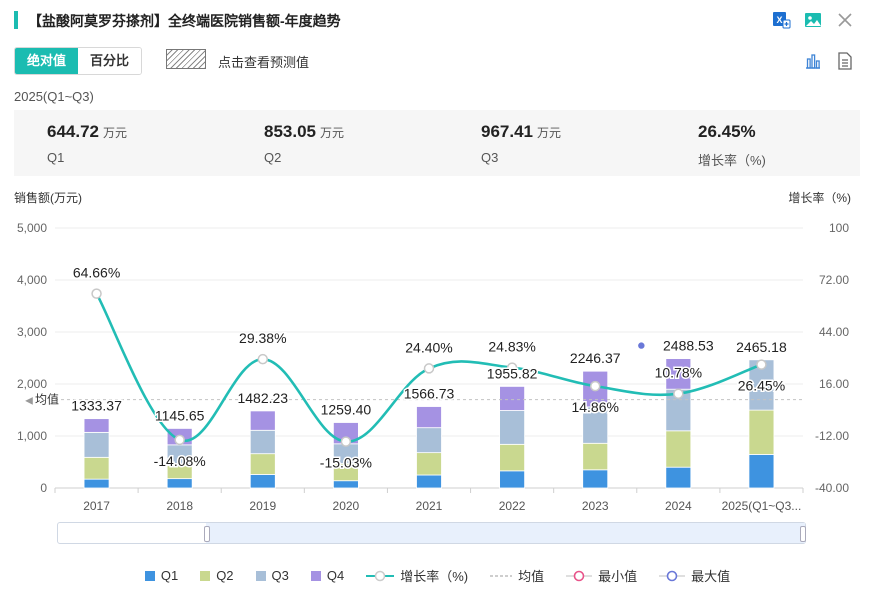 The image size is (875, 599). I want to click on mean-arrow: ◀, so click(29, 401).